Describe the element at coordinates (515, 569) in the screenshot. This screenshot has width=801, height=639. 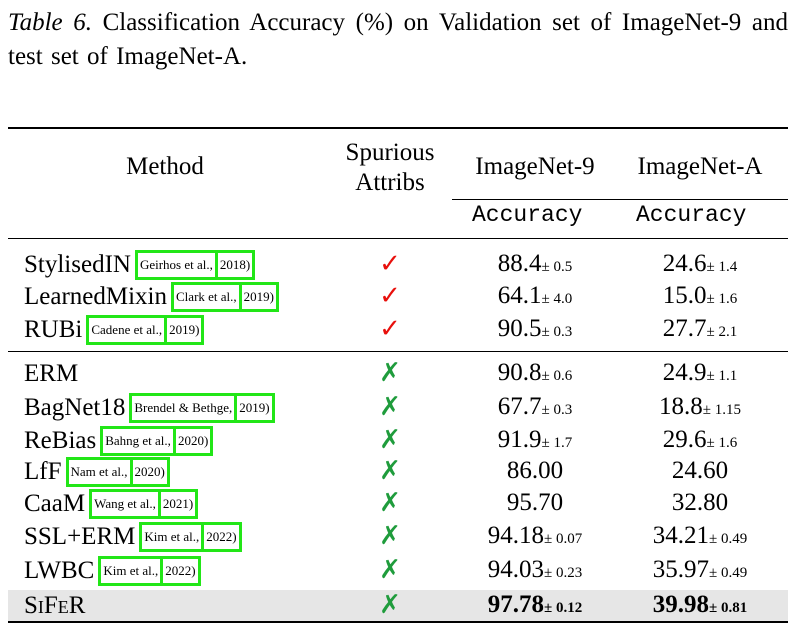
I see `imagenet9-value: 94.03` at that location.